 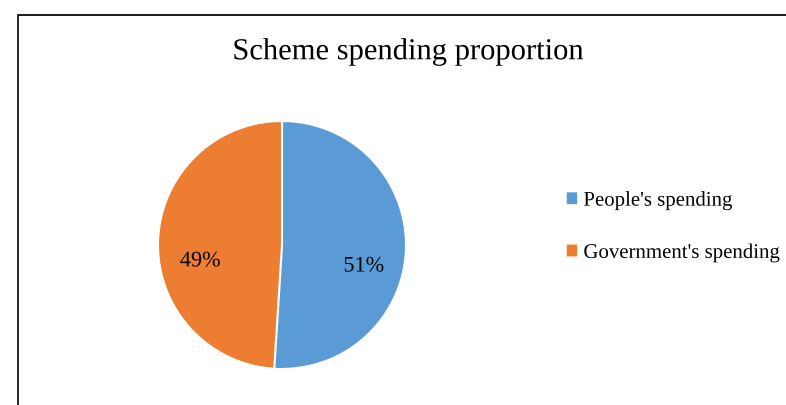 I want to click on legend-label: Government's spending, so click(x=682, y=252).